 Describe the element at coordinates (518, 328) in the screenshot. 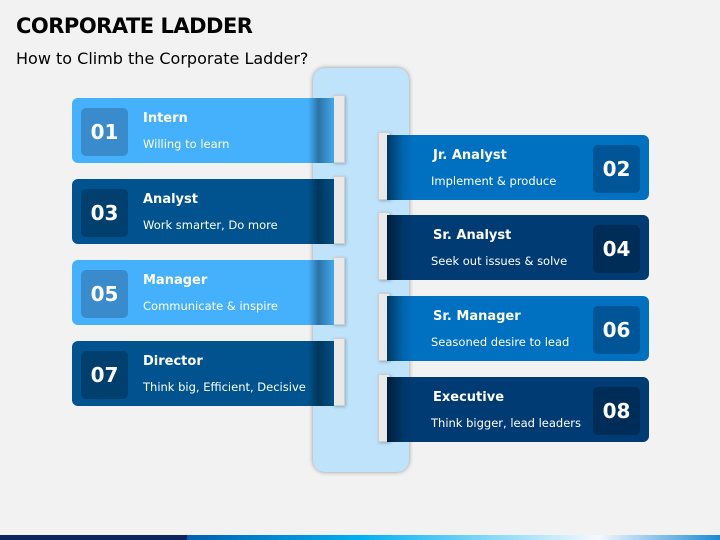

I see `ladder-step-06: 06 Sr. Manager Seasoned desire to lead` at that location.